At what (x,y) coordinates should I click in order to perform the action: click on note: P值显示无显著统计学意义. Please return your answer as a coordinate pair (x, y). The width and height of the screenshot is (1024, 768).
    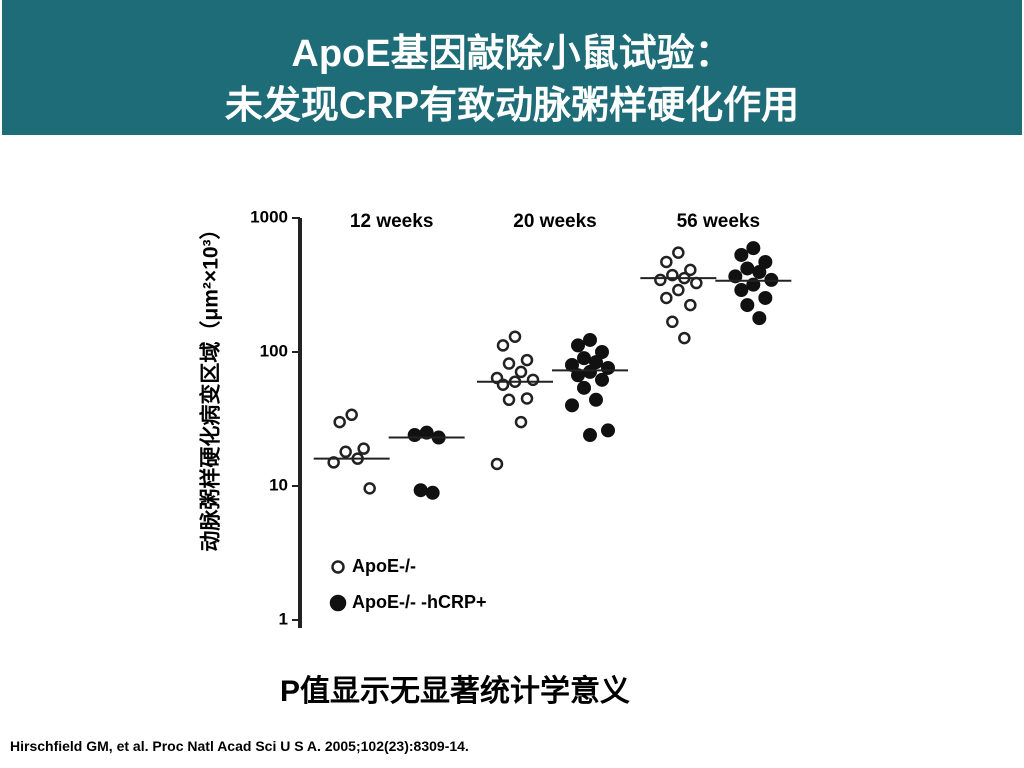
    Looking at the image, I should click on (454, 691).